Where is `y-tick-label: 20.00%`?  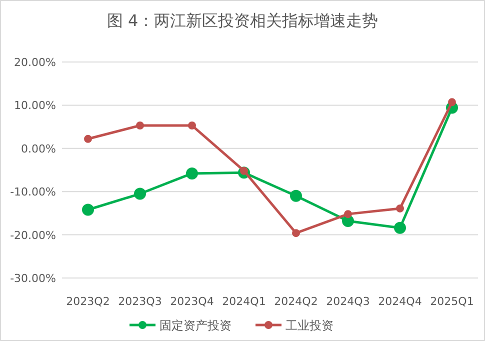
y-tick-label: 20.00% is located at coordinates (35, 62).